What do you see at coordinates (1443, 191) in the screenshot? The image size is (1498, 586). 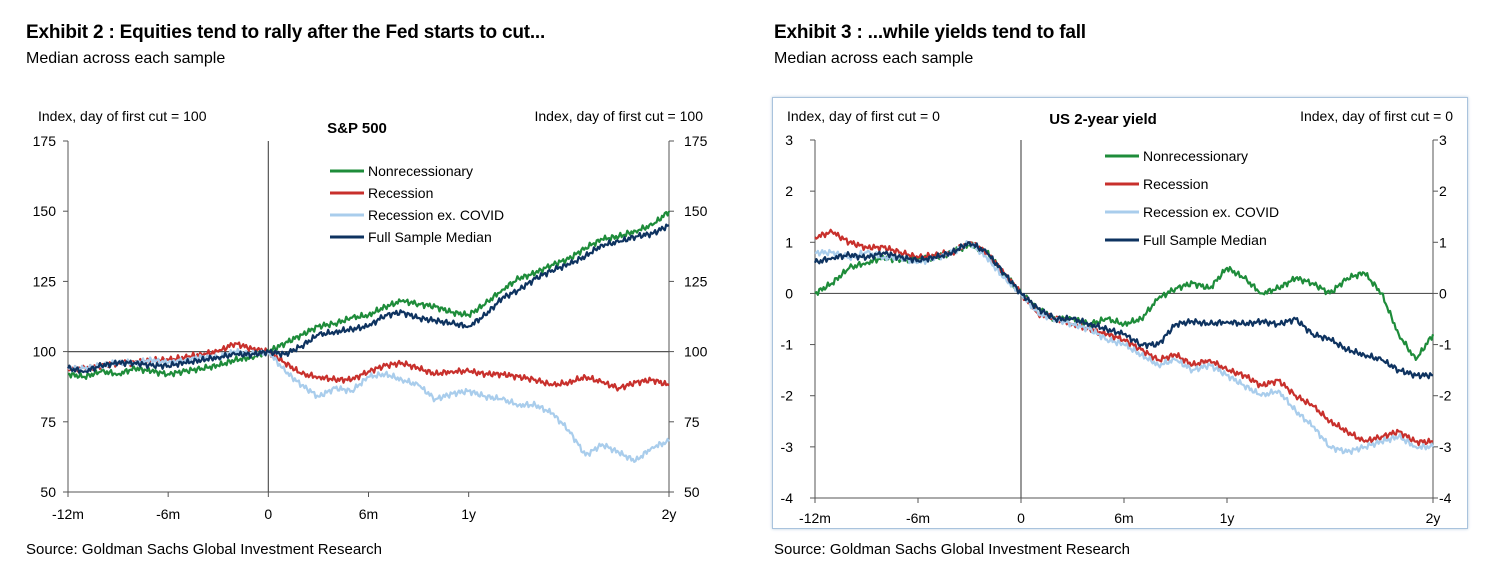 I see `y-tick-label-right: 2` at bounding box center [1443, 191].